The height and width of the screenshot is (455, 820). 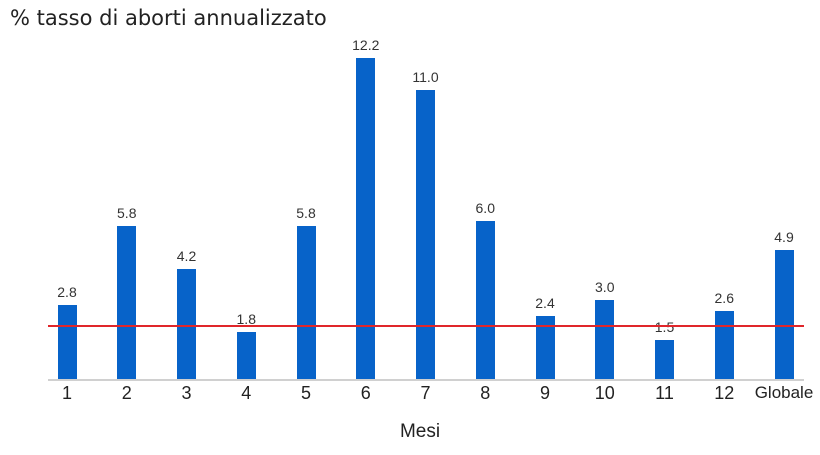 What do you see at coordinates (426, 380) in the screenshot?
I see `x-axis-line` at bounding box center [426, 380].